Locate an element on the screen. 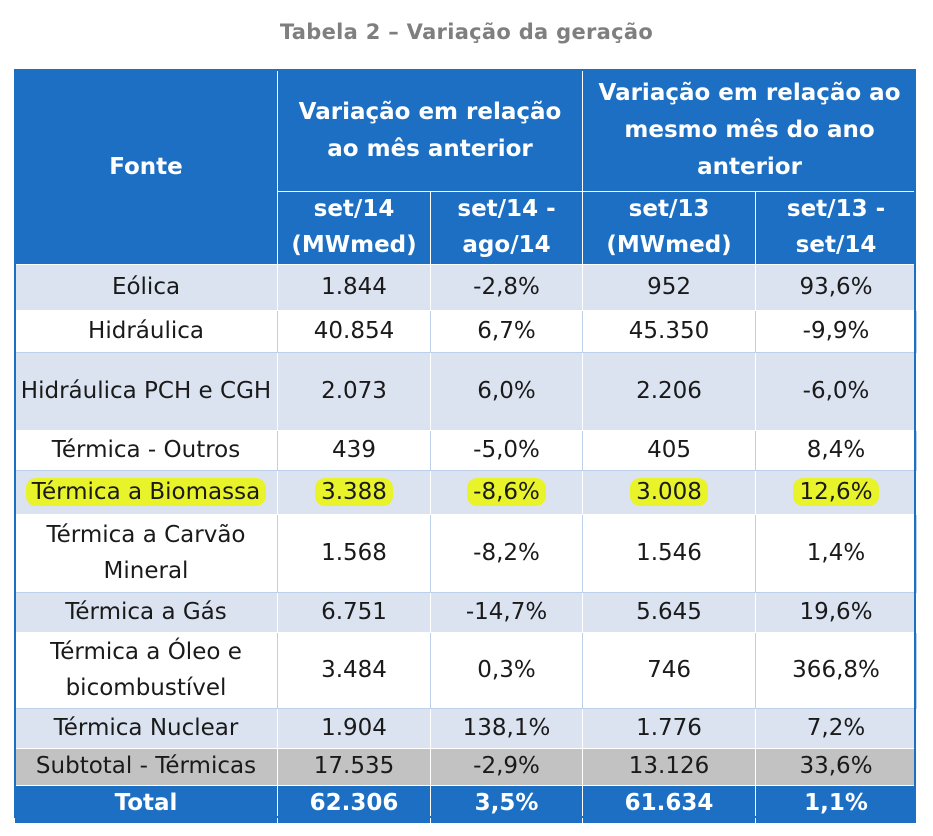 The width and height of the screenshot is (933, 836). cell-value-text: 5.645 is located at coordinates (669, 611).